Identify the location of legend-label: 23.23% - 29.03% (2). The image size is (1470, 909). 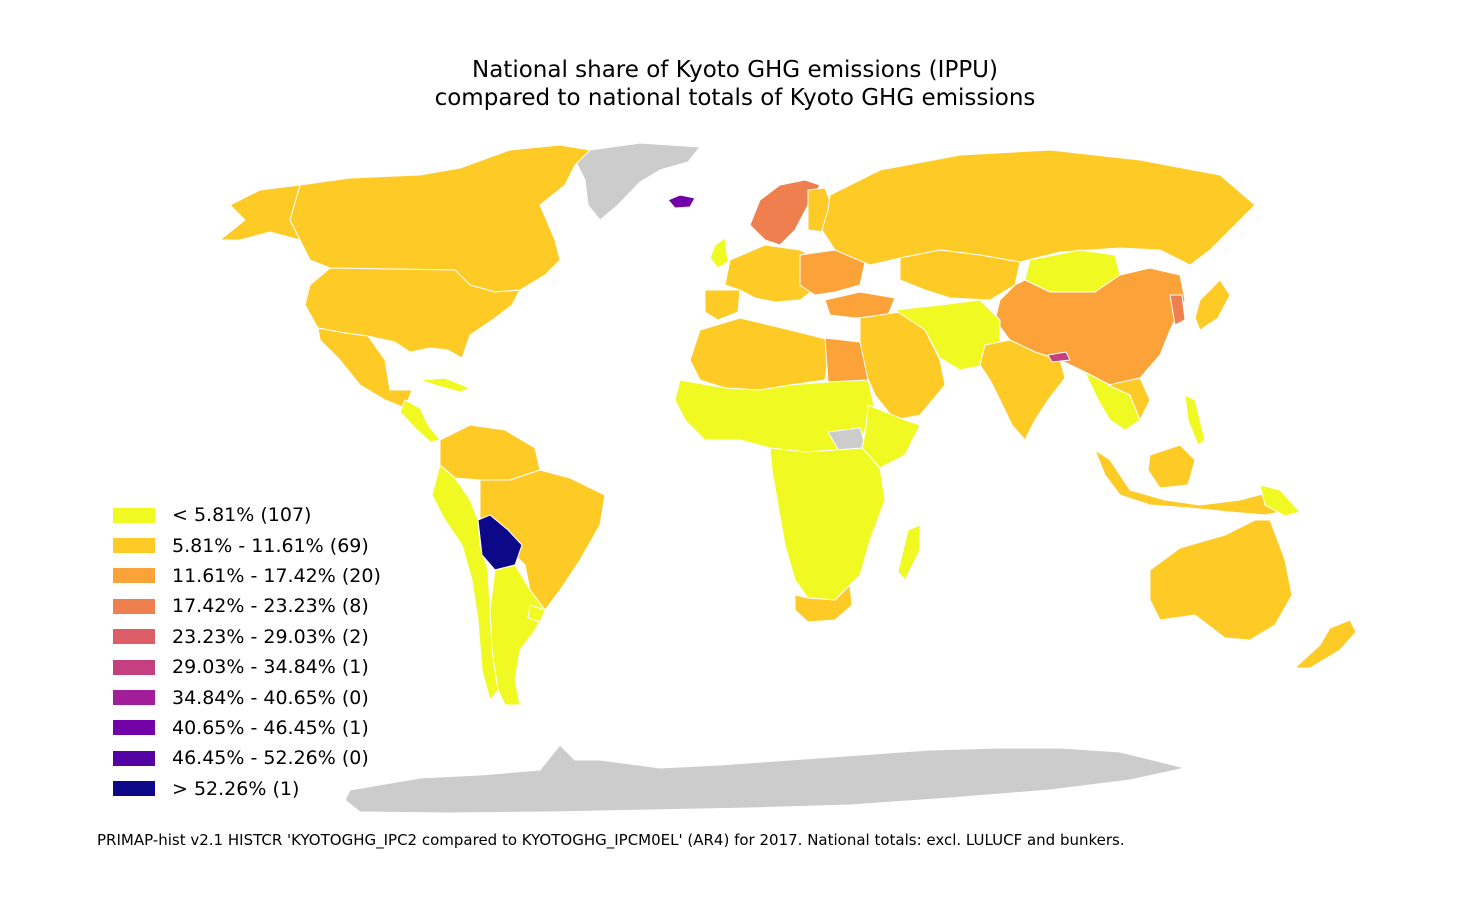
(270, 636).